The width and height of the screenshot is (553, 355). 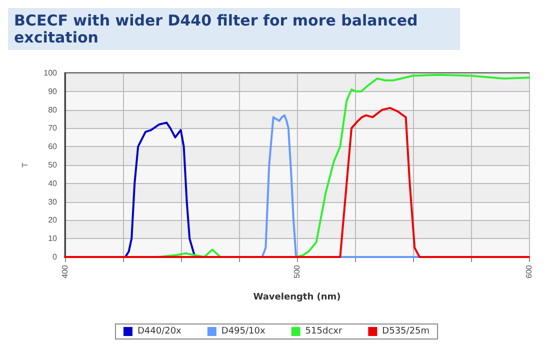 What do you see at coordinates (159, 331) in the screenshot?
I see `legend-label: D440/20x` at bounding box center [159, 331].